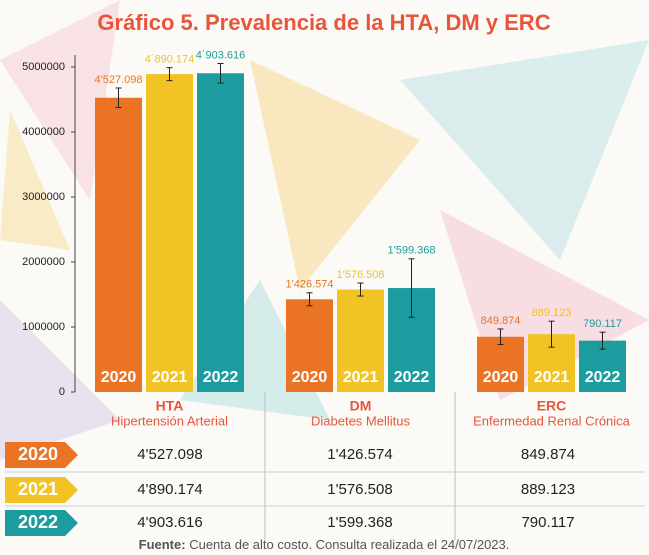 This screenshot has width=649, height=555. I want to click on table-cell: 4'890.174, so click(169, 489).